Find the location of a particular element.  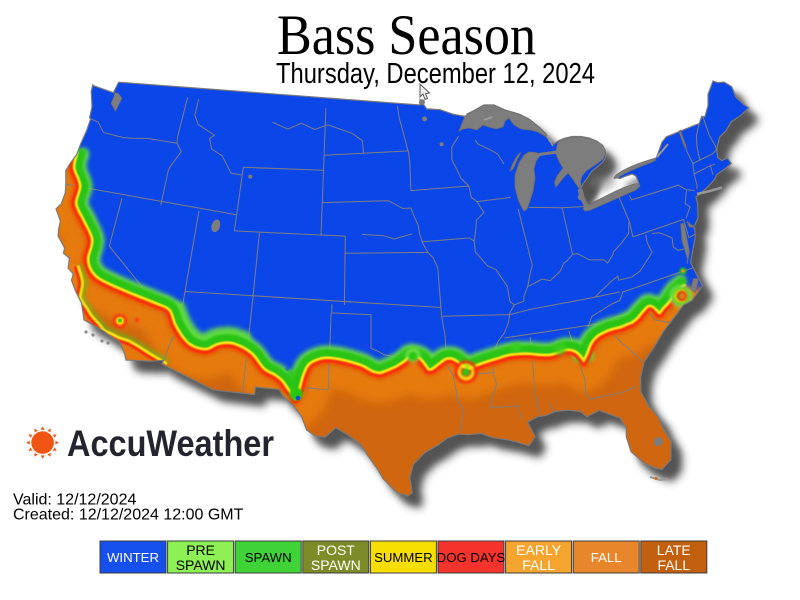

svg-text: POST is located at coordinates (336, 550).